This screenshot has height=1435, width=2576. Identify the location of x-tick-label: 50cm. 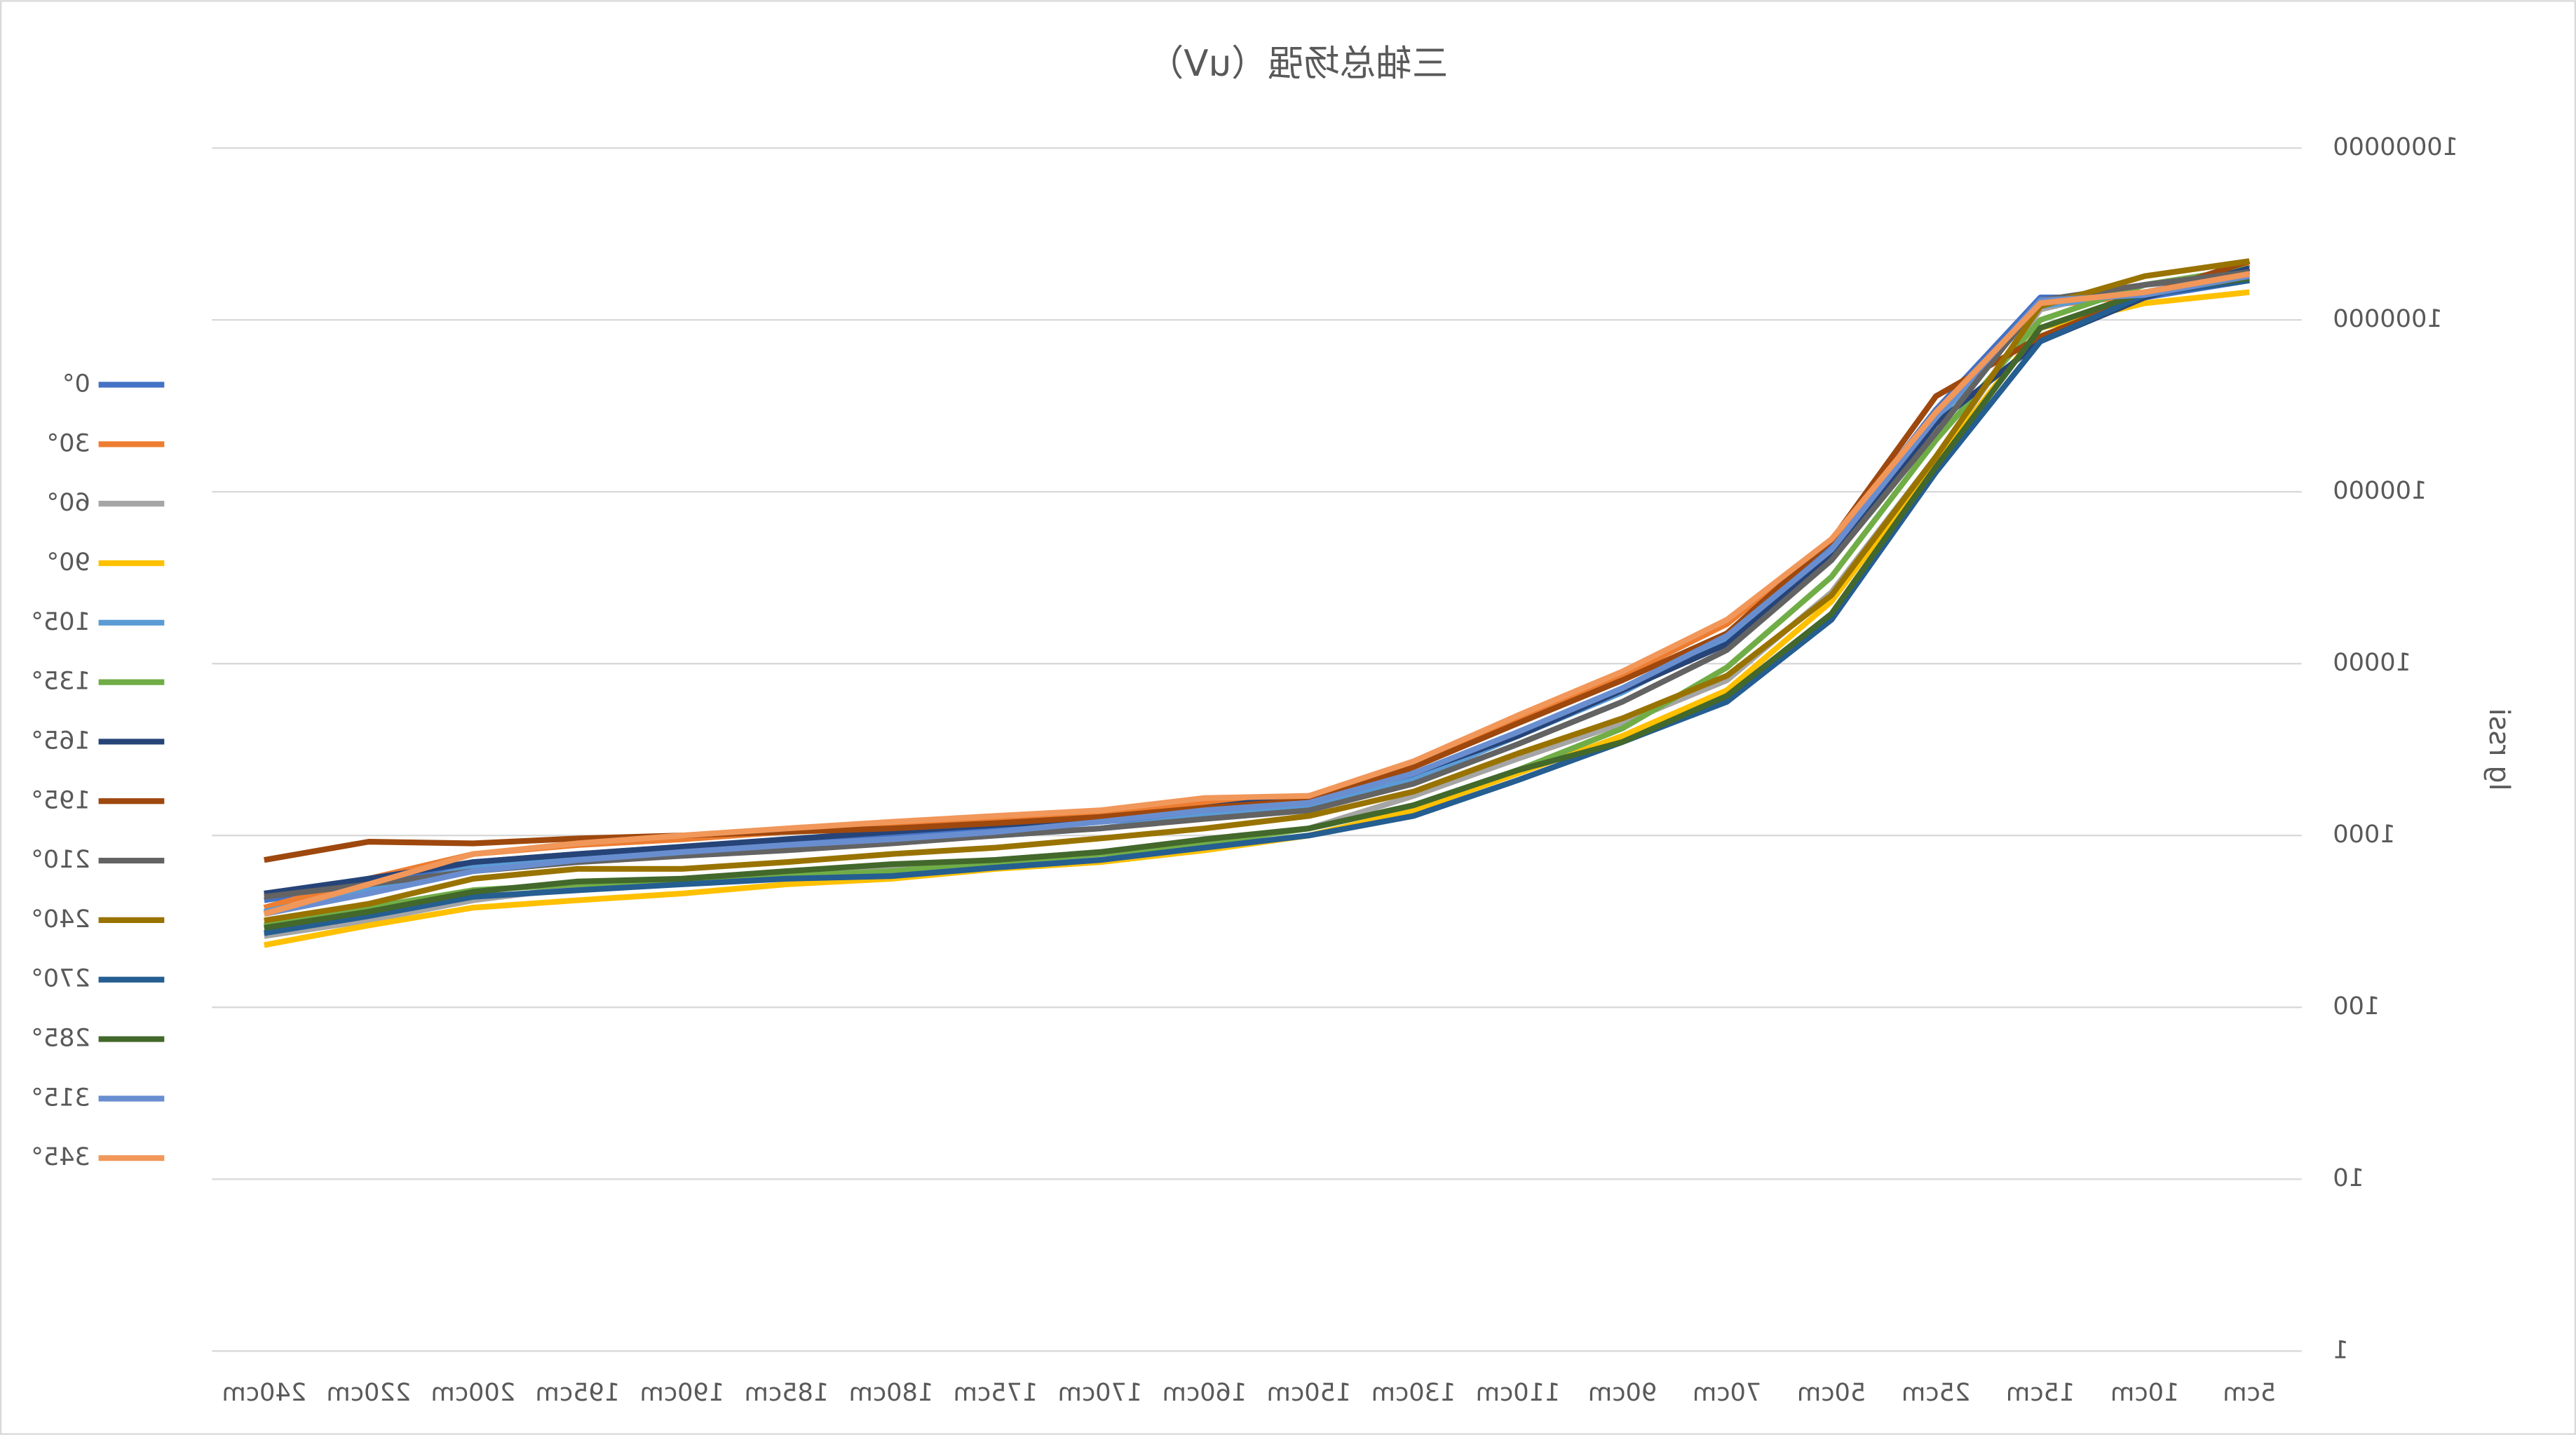
(1831, 1392).